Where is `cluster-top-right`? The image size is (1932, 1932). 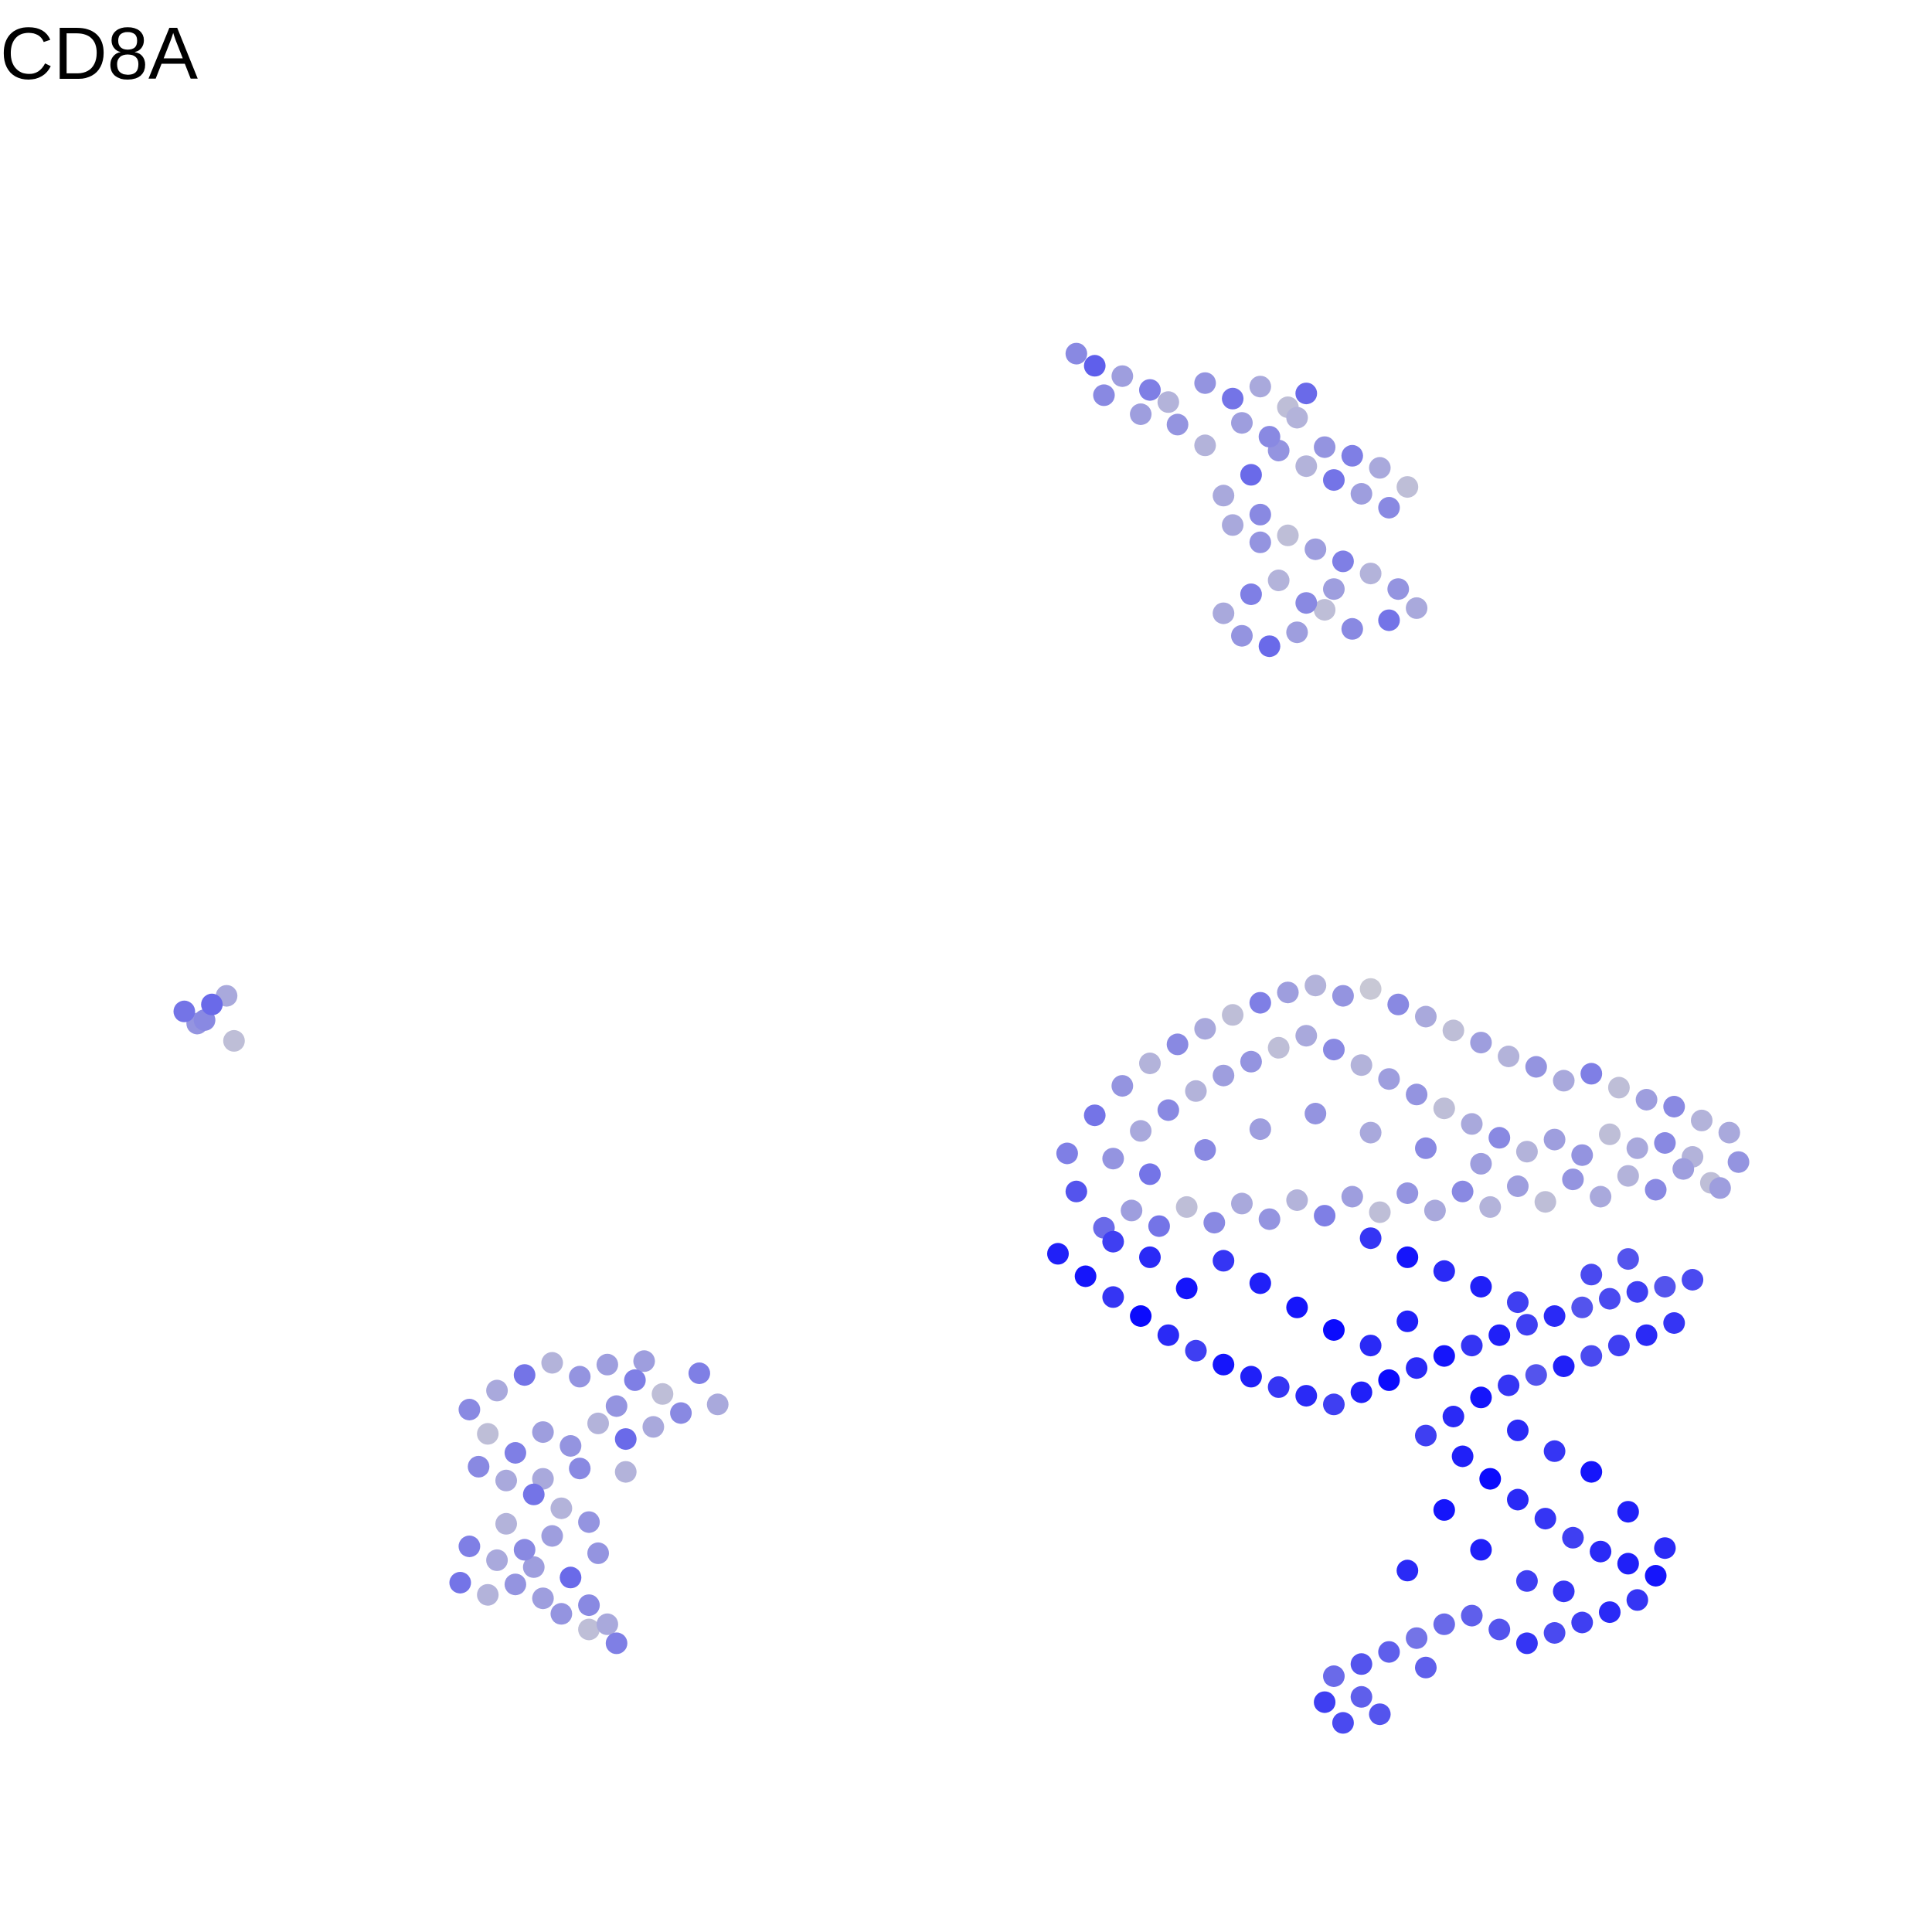
cluster-top-right is located at coordinates (1247, 500).